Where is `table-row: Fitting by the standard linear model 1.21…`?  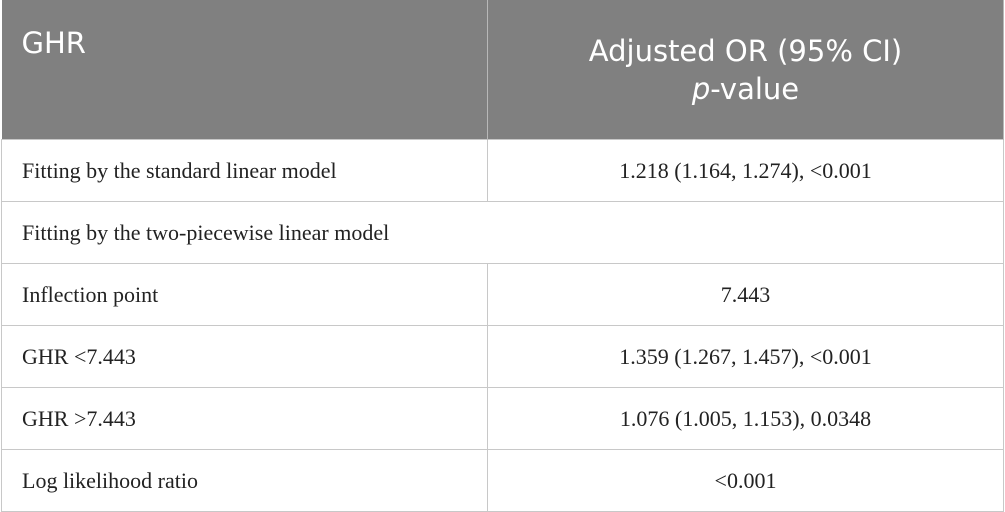
table-row: Fitting by the standard linear model 1.21… is located at coordinates (502, 170).